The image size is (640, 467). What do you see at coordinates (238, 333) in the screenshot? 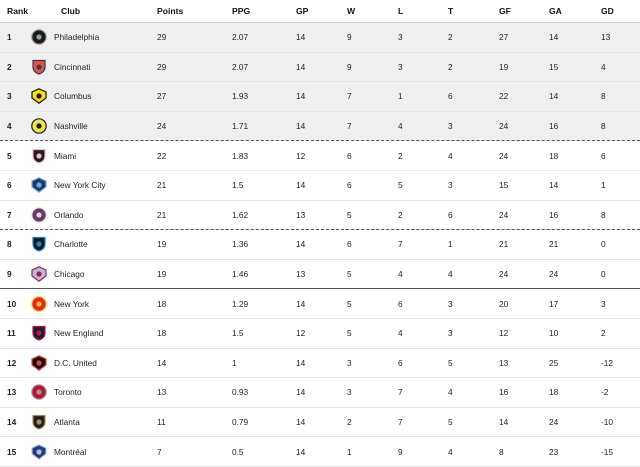
I see `cell-ppg: 1.5` at bounding box center [238, 333].